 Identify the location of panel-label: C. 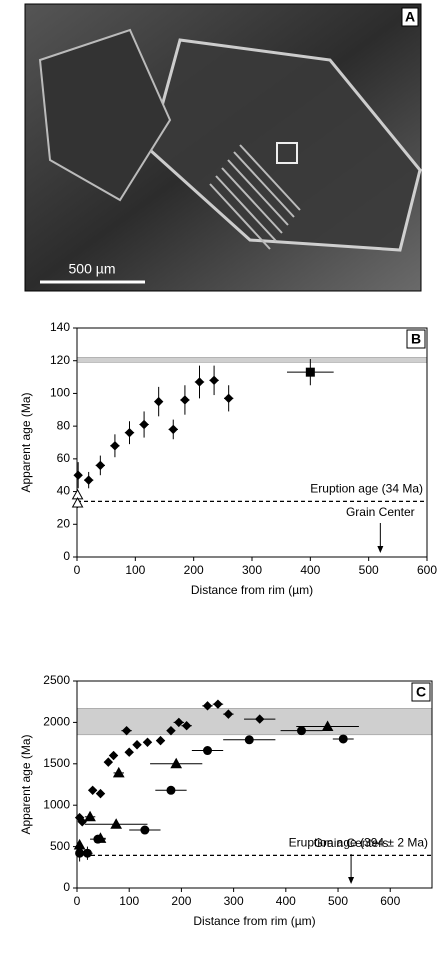
(421, 692).